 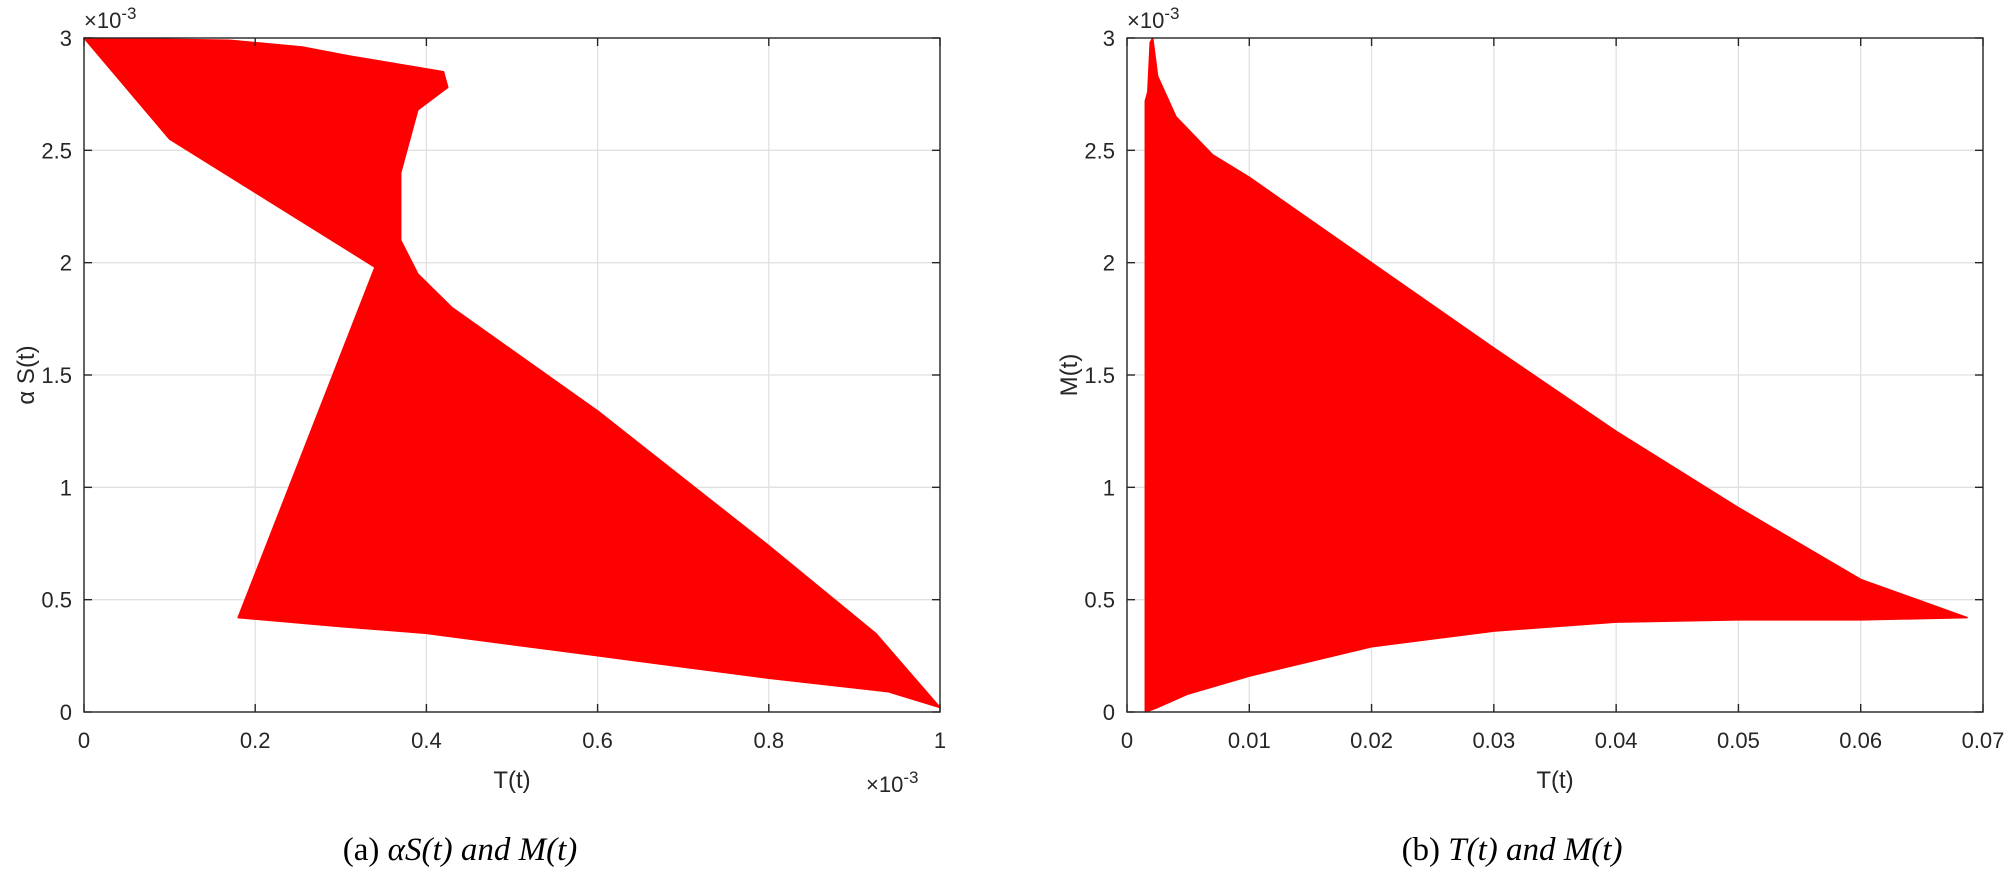 I want to click on x-tick-label: 1, so click(x=940, y=740).